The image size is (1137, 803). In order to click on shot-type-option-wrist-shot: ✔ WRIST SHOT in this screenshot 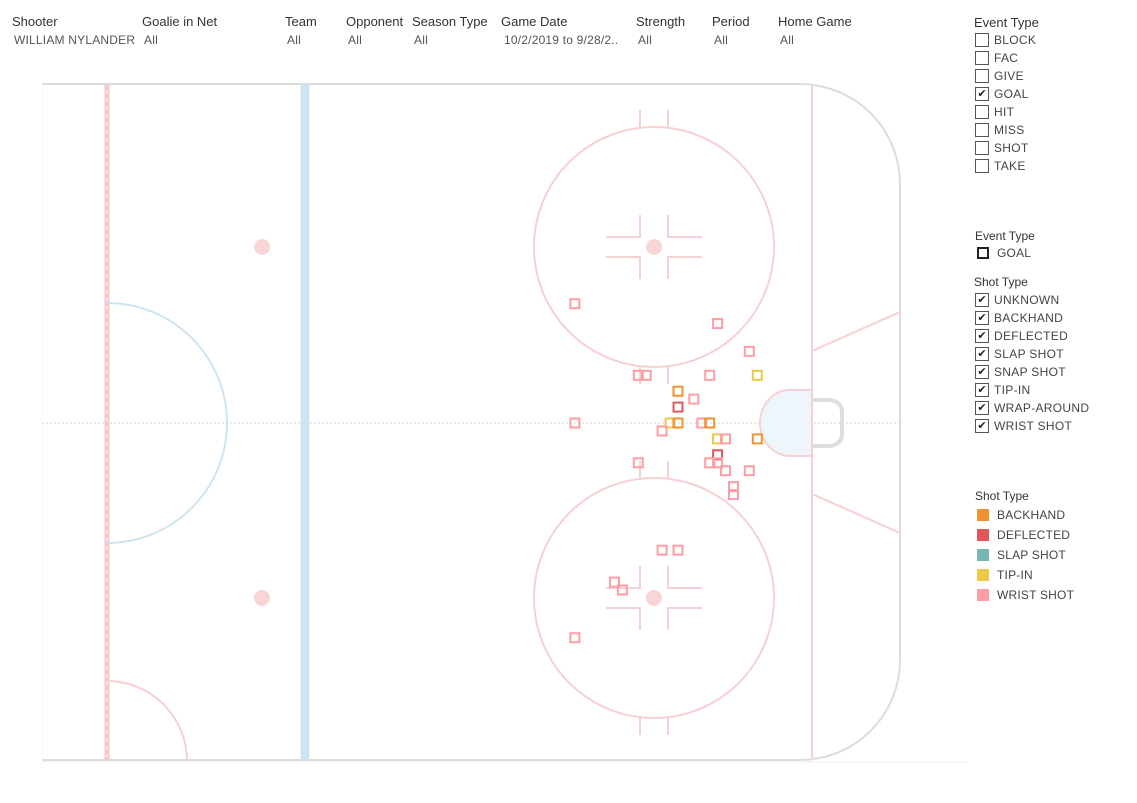, I will do `click(1053, 426)`.